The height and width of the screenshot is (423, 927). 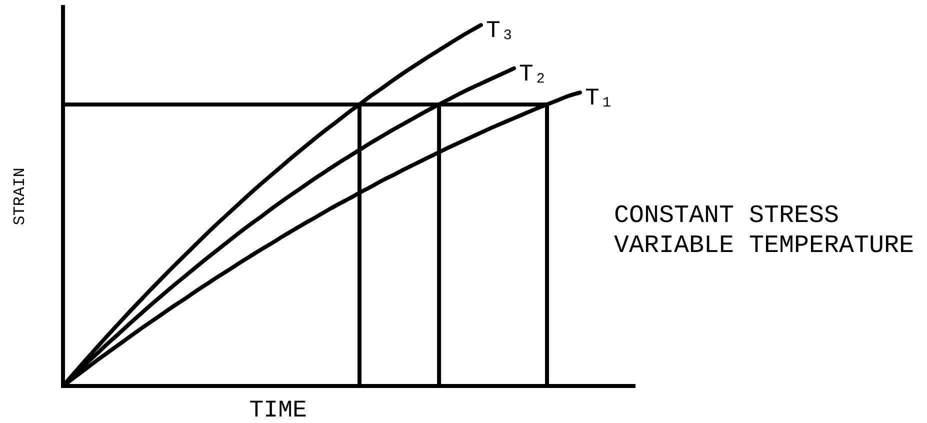 What do you see at coordinates (278, 410) in the screenshot?
I see `x-axis-title: TIME` at bounding box center [278, 410].